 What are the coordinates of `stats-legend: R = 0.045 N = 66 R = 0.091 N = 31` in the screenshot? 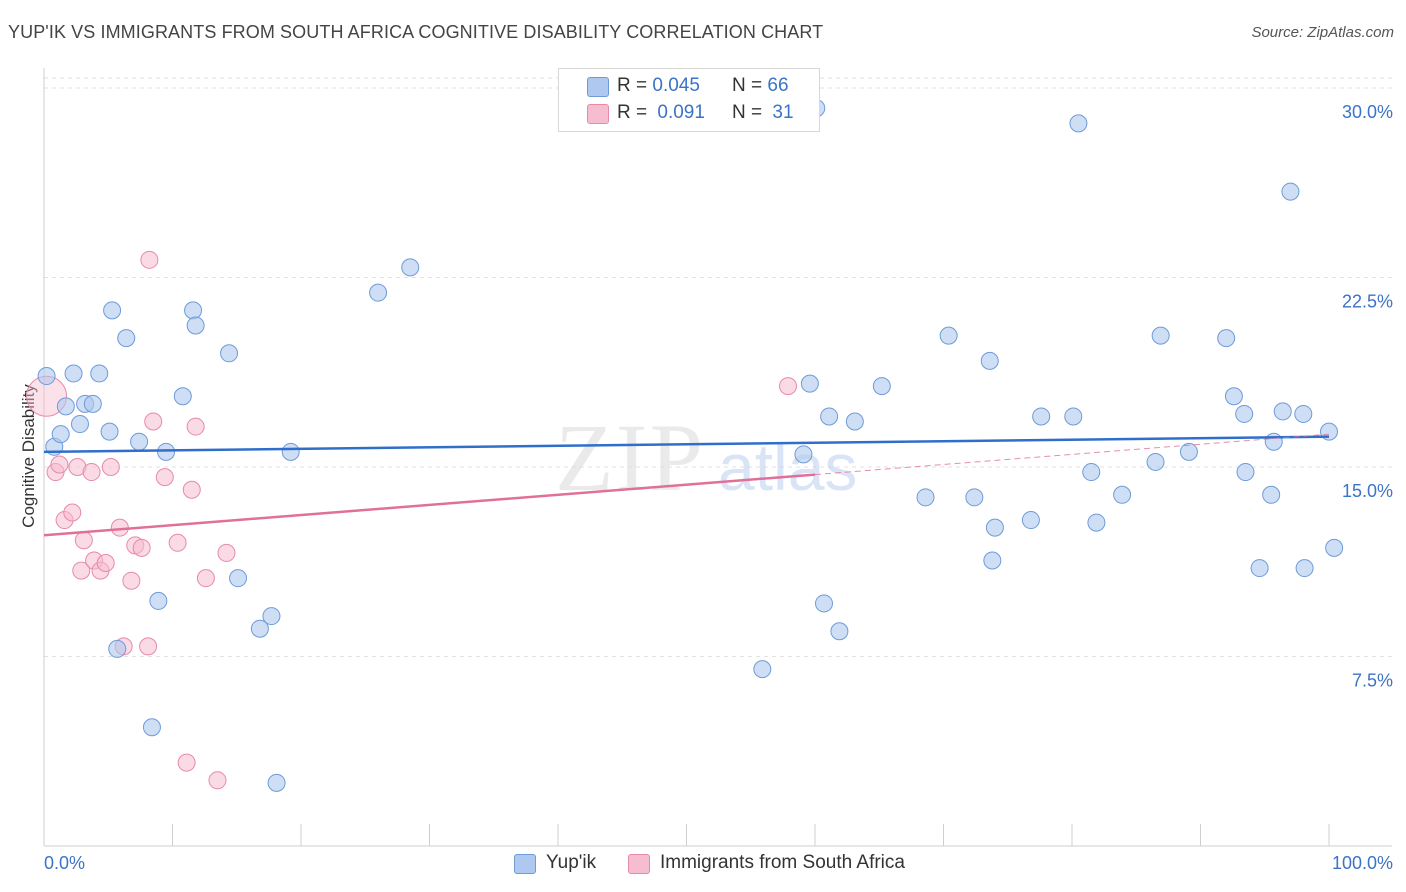 It's located at (689, 100).